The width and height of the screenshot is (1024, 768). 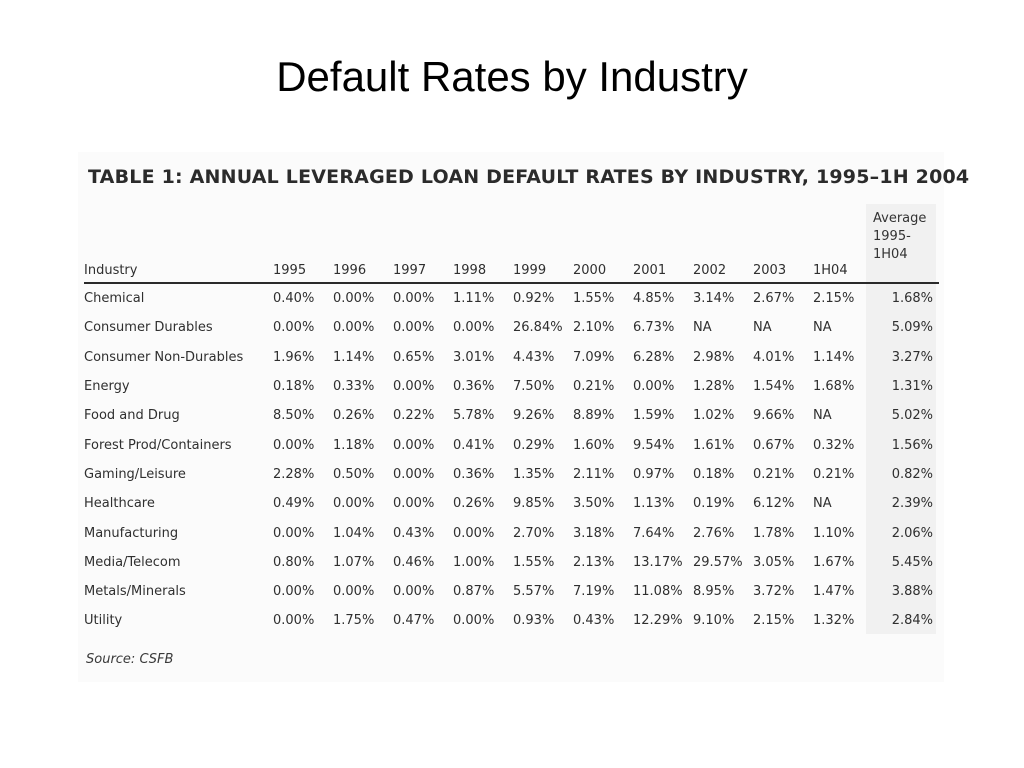 I want to click on source-note: Source: CSFB, so click(x=130, y=659).